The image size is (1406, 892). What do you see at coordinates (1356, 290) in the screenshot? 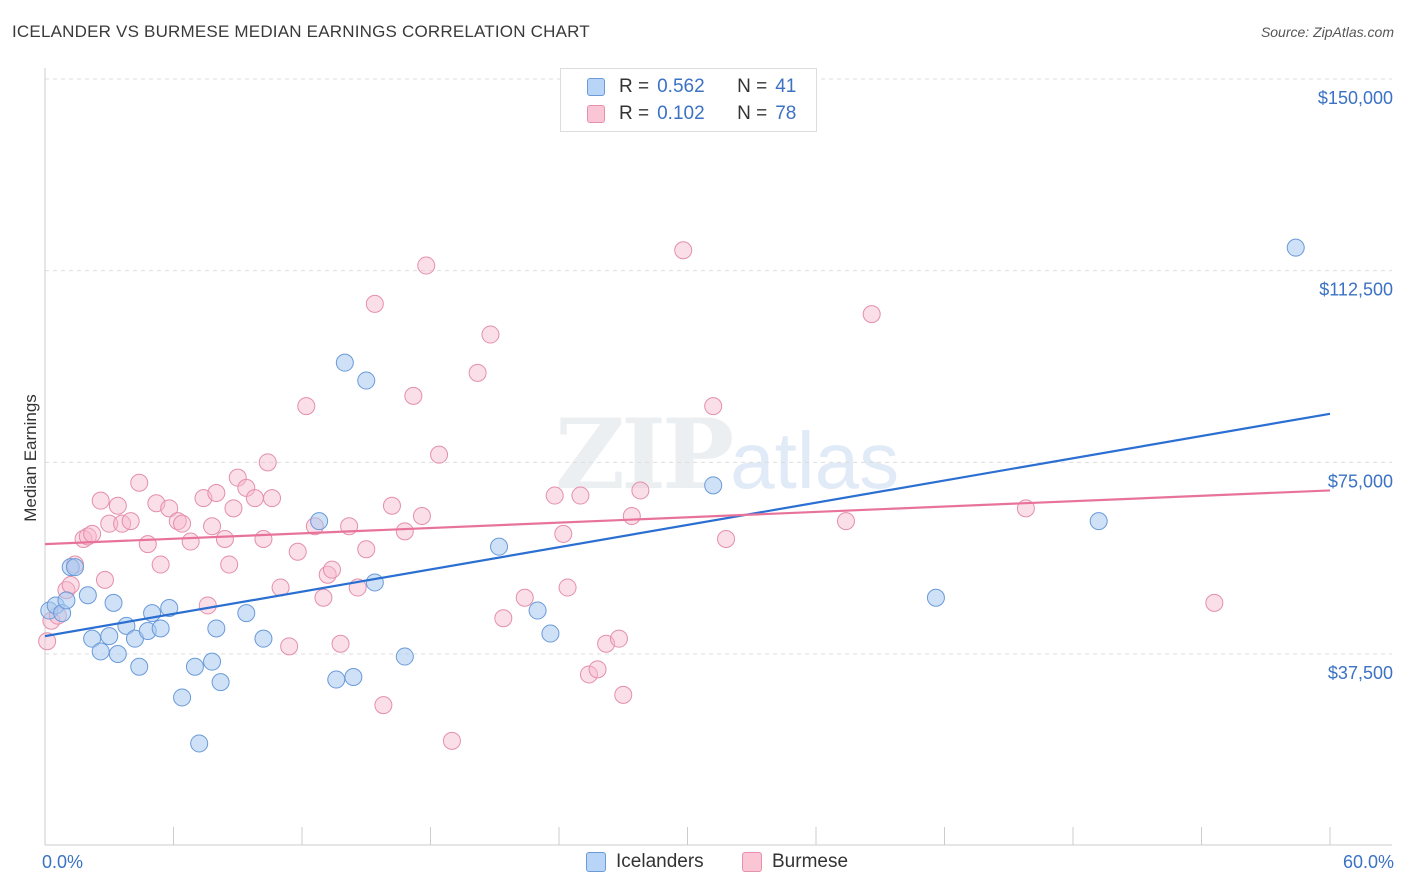
I see `y-tick-label-2: $112,500` at bounding box center [1356, 290].